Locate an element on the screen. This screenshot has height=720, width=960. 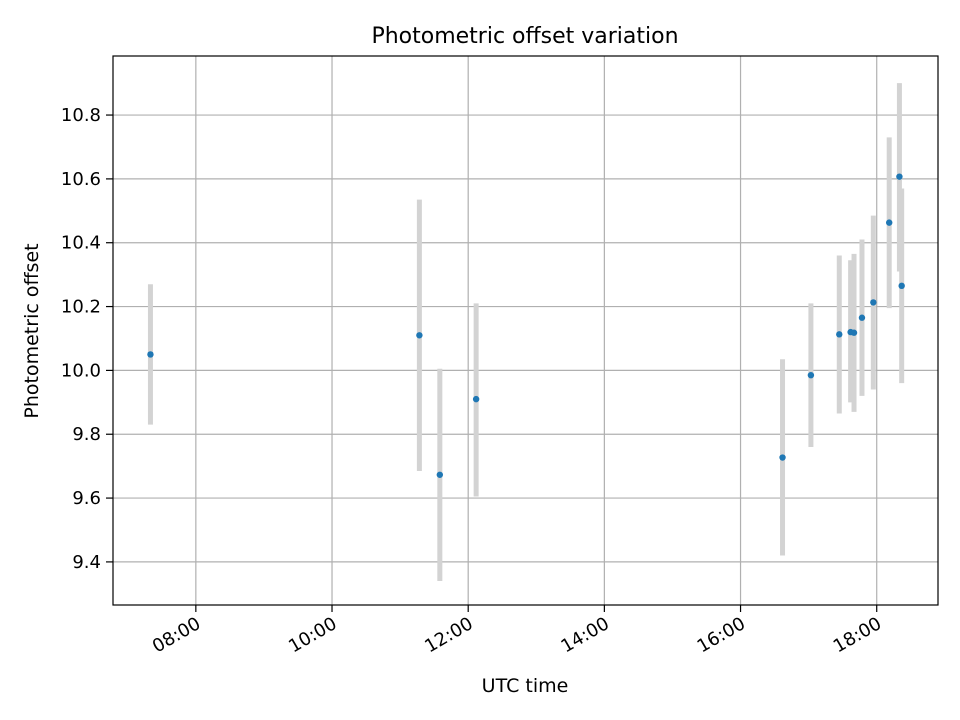
x-axis-label: UTC time is located at coordinates (525, 686).